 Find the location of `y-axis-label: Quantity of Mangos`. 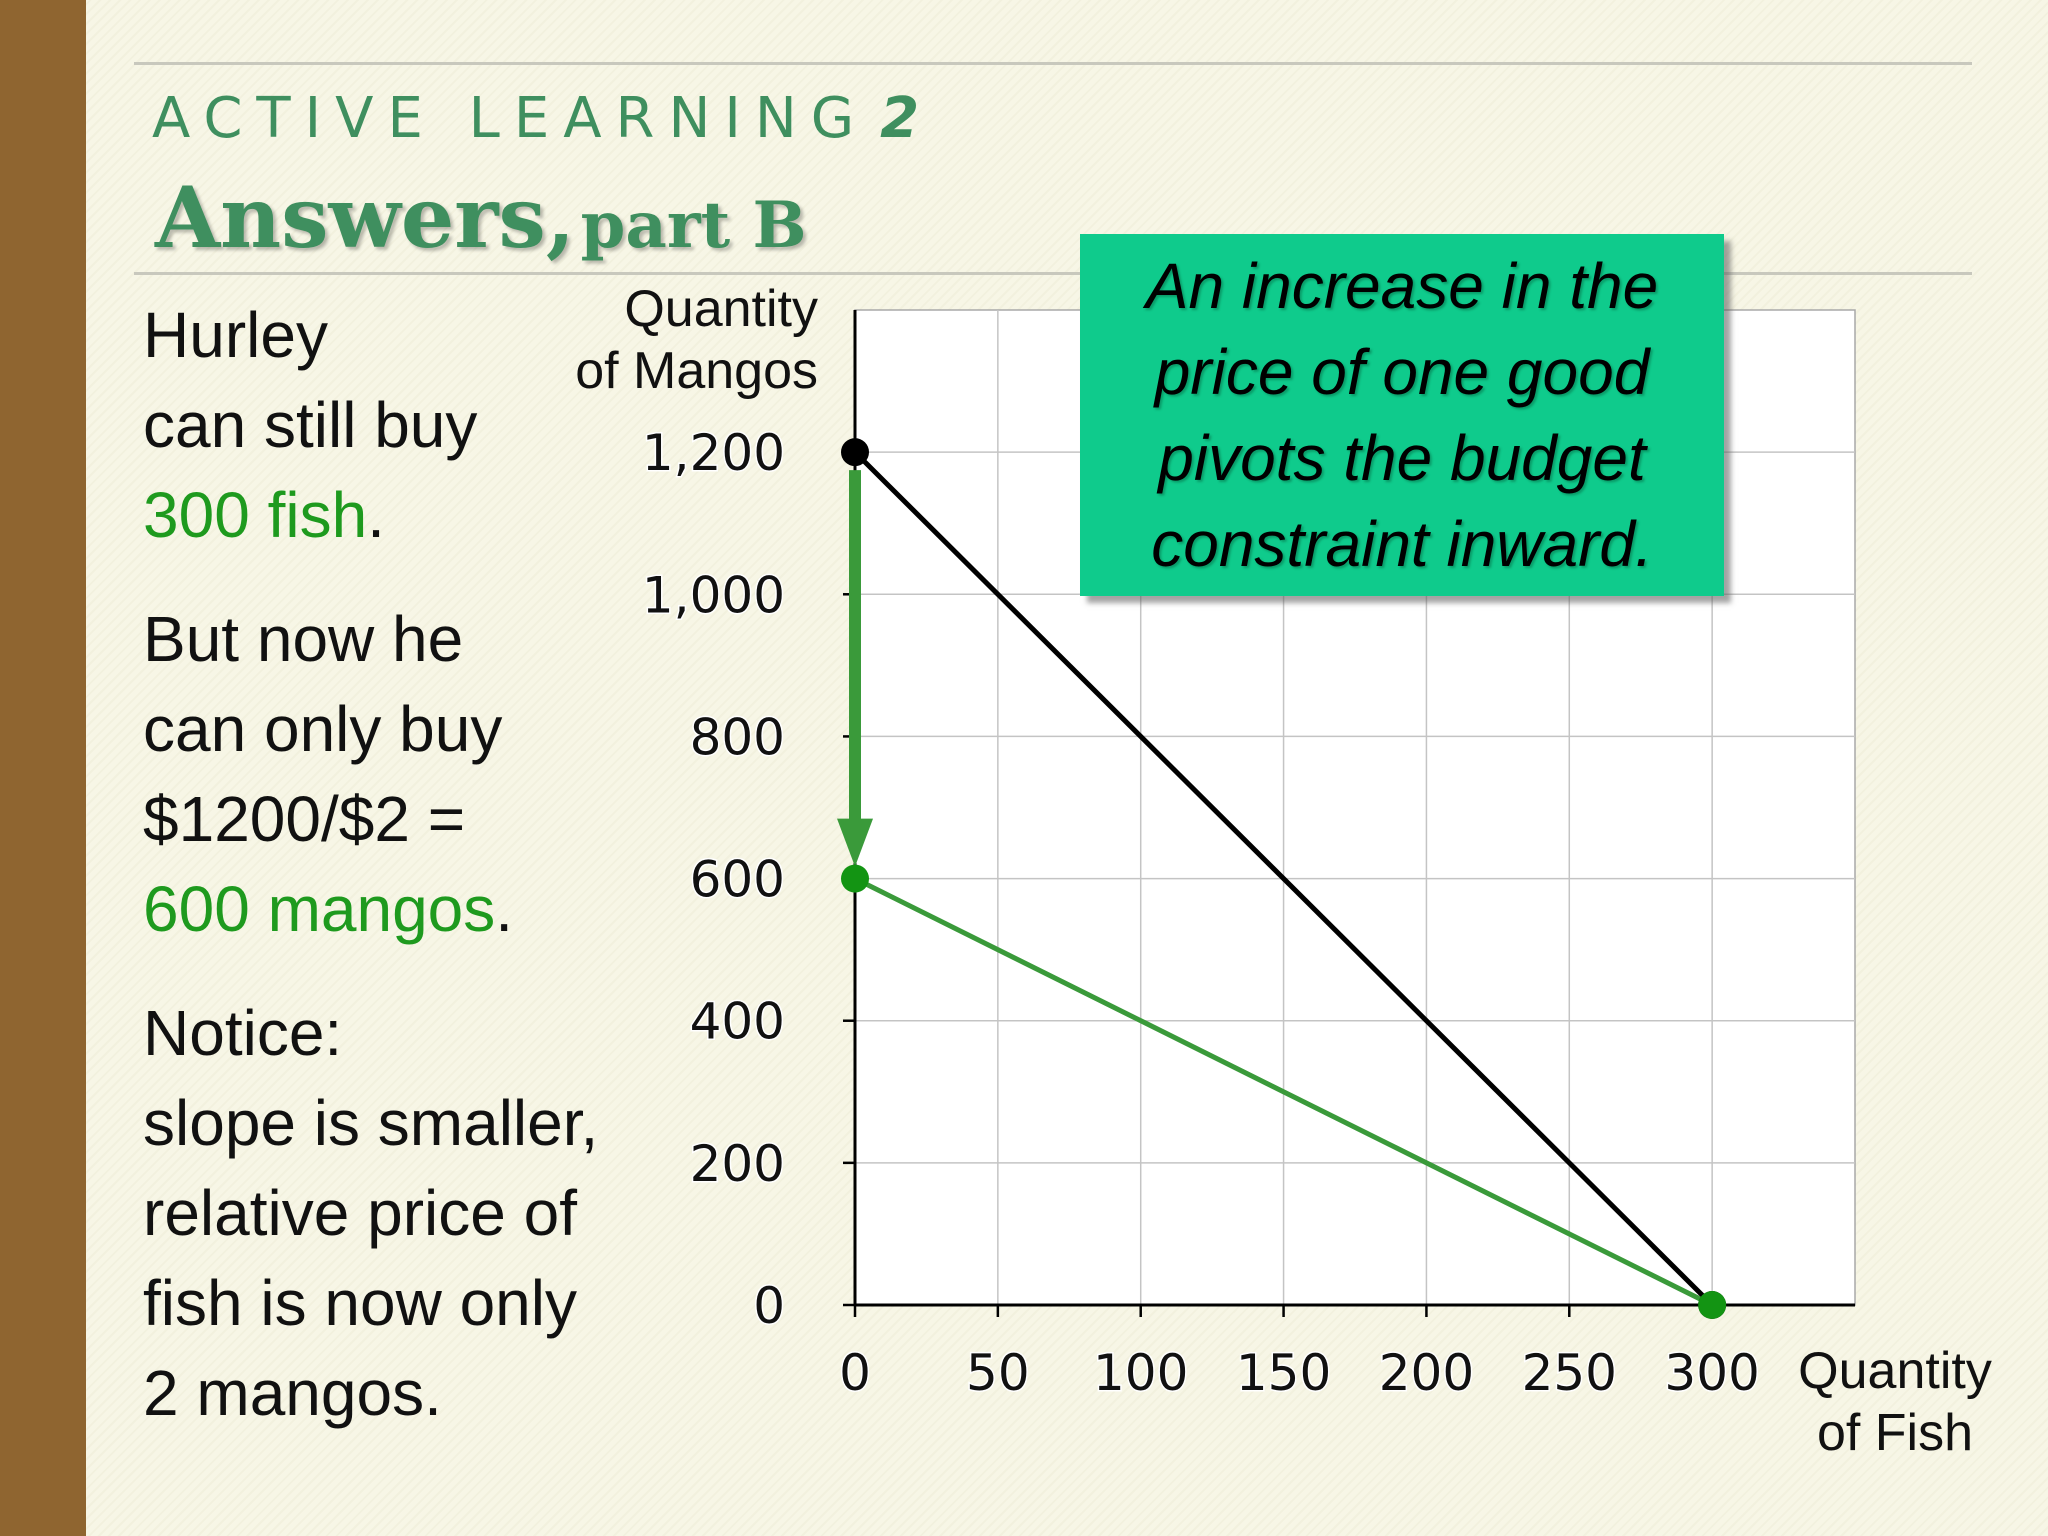

y-axis-label: Quantity of Mangos is located at coordinates (696, 340).